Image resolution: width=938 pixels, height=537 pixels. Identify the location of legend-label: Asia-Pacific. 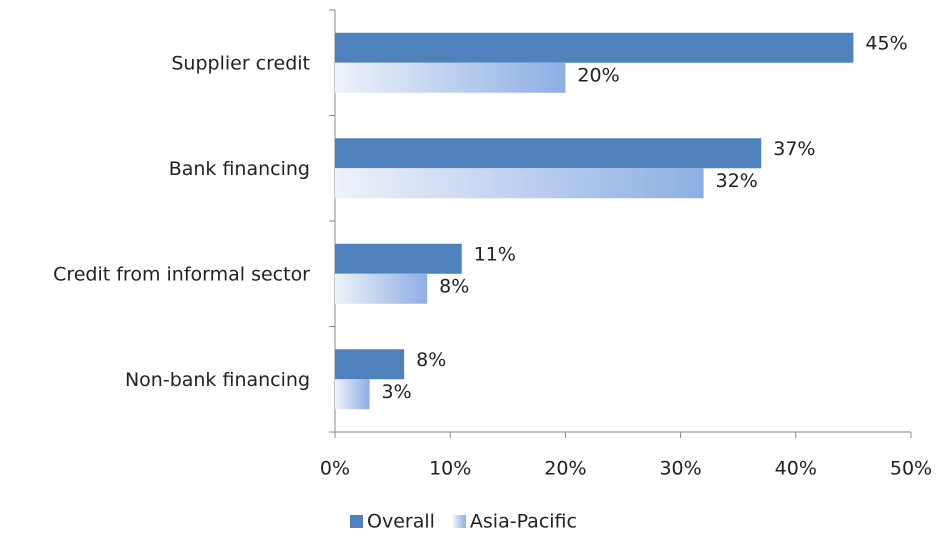
(523, 522).